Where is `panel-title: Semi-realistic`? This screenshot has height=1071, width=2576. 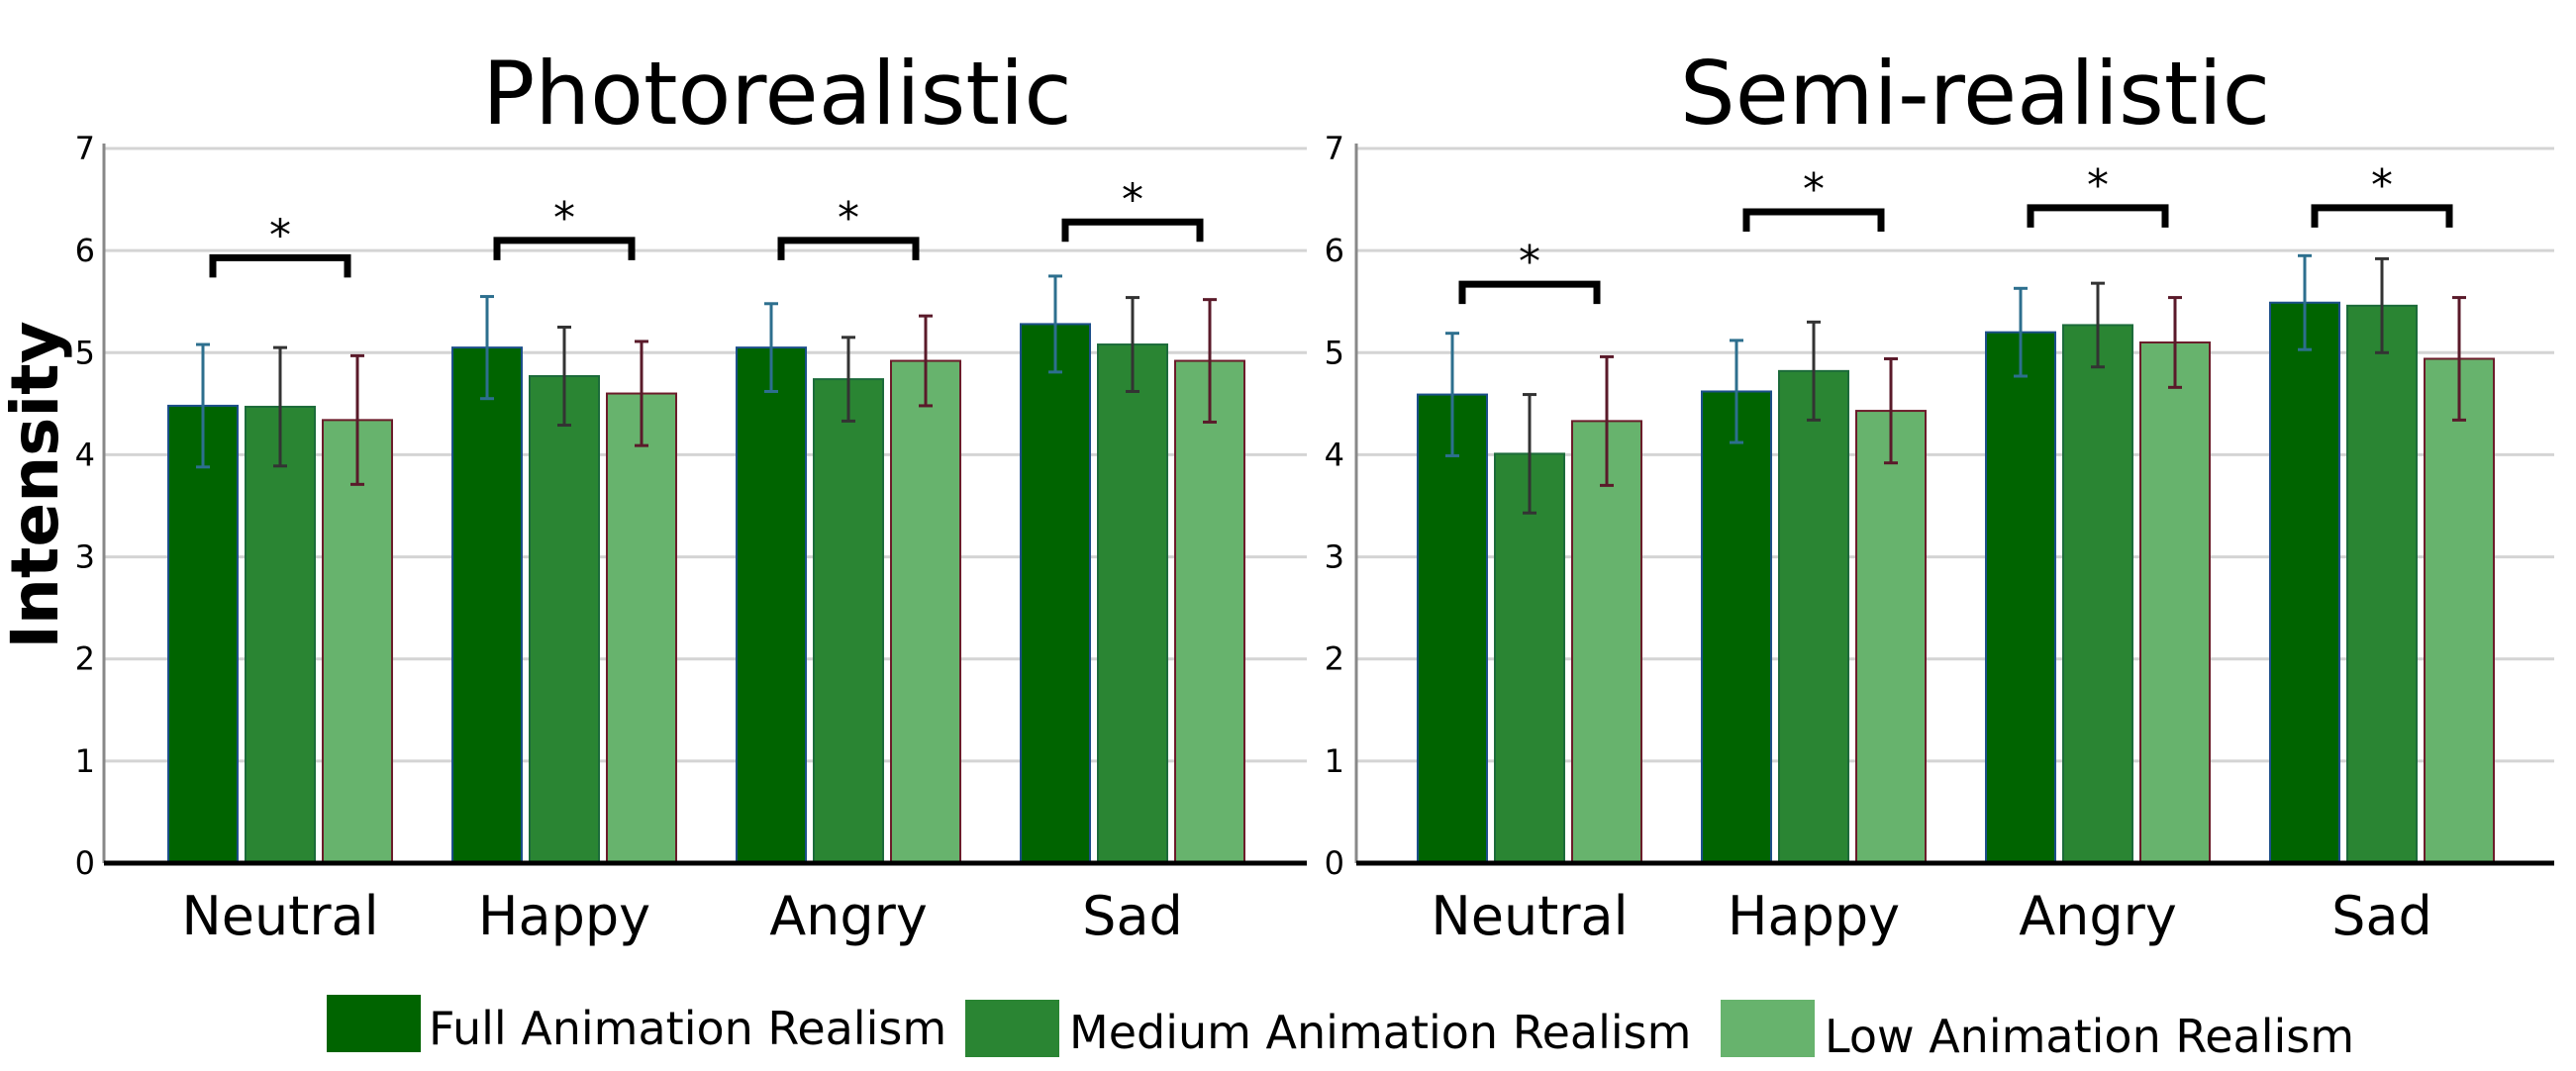 panel-title: Semi-realistic is located at coordinates (1975, 94).